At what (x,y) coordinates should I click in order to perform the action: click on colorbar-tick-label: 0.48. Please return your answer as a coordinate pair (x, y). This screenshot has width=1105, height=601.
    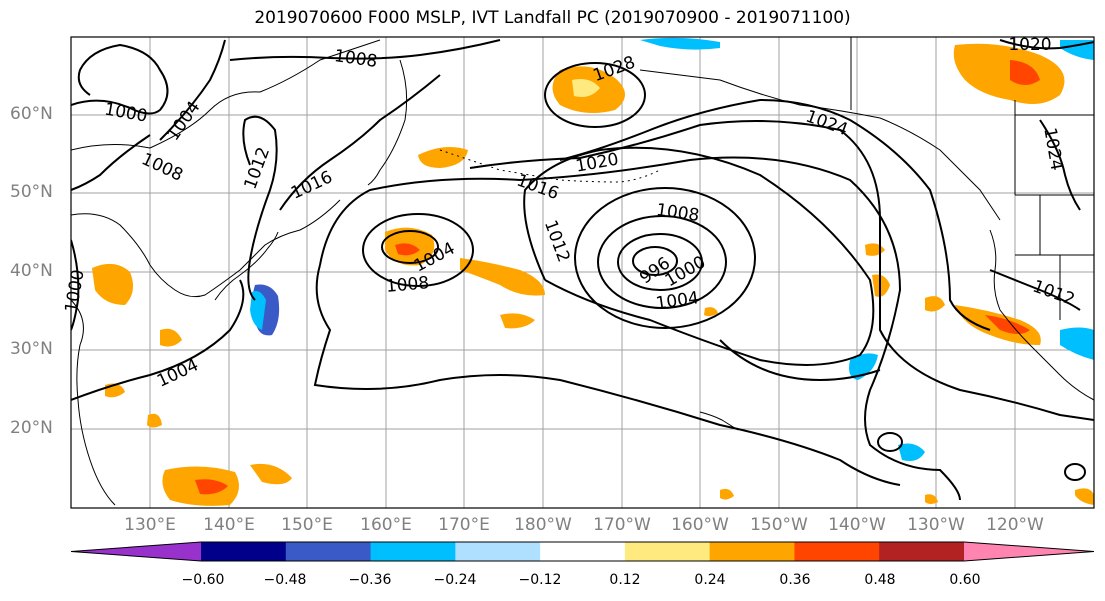
    Looking at the image, I should click on (880, 580).